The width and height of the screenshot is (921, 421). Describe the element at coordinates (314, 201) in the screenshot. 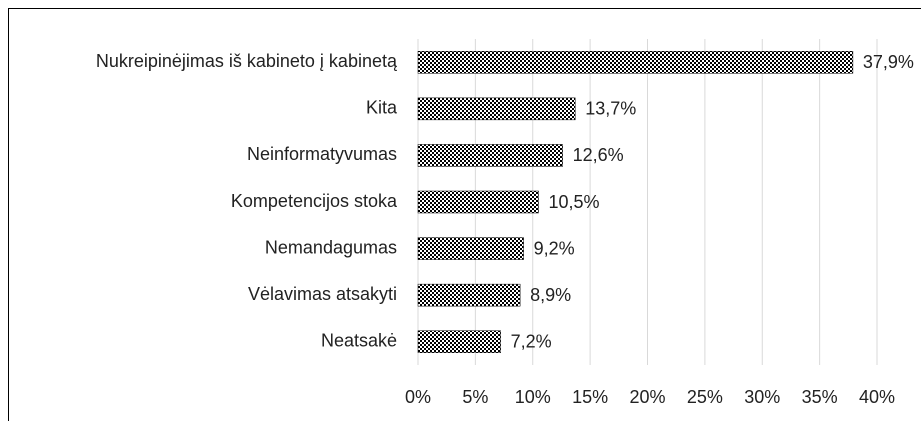

I see `y-tick-label: Kompetencijos stoka` at that location.